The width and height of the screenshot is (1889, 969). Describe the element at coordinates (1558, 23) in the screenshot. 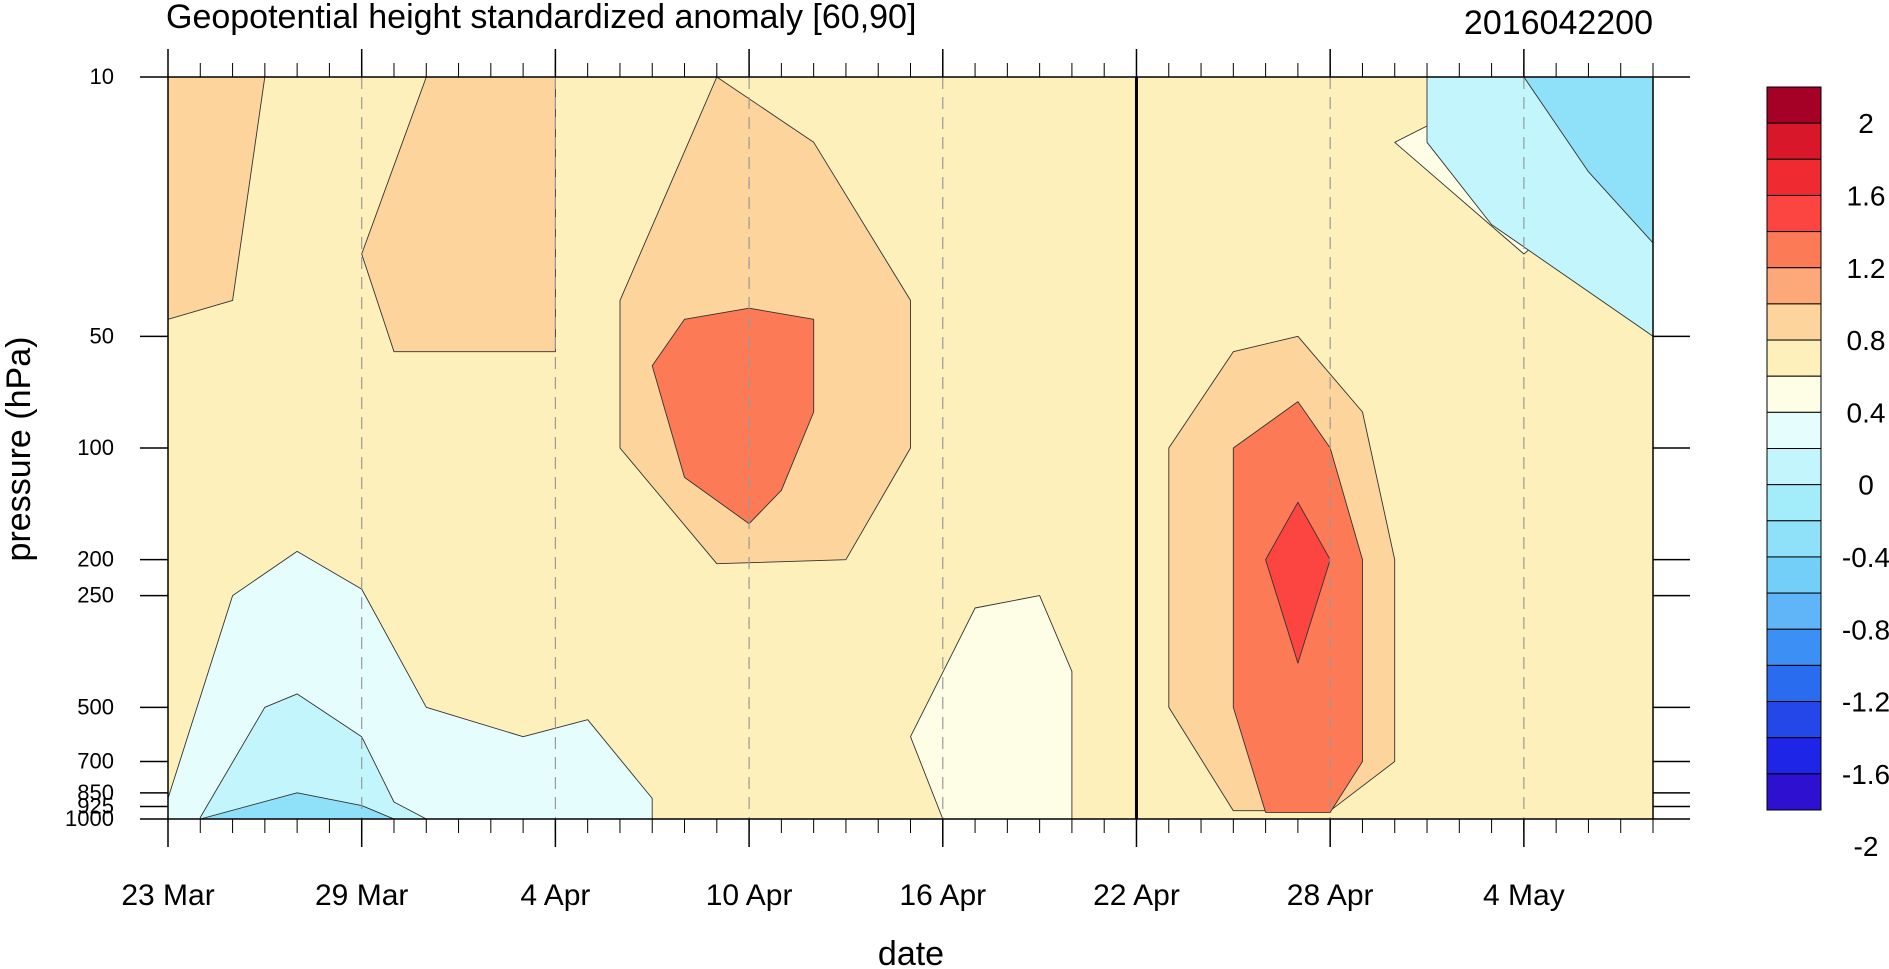

I see `timestamp-label: 2016042200` at that location.